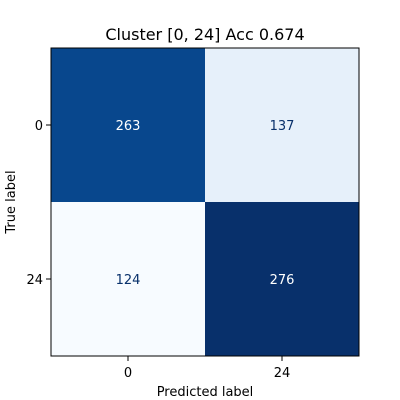  Describe the element at coordinates (205, 392) in the screenshot. I see `x-axis-label: Predicted label` at that location.